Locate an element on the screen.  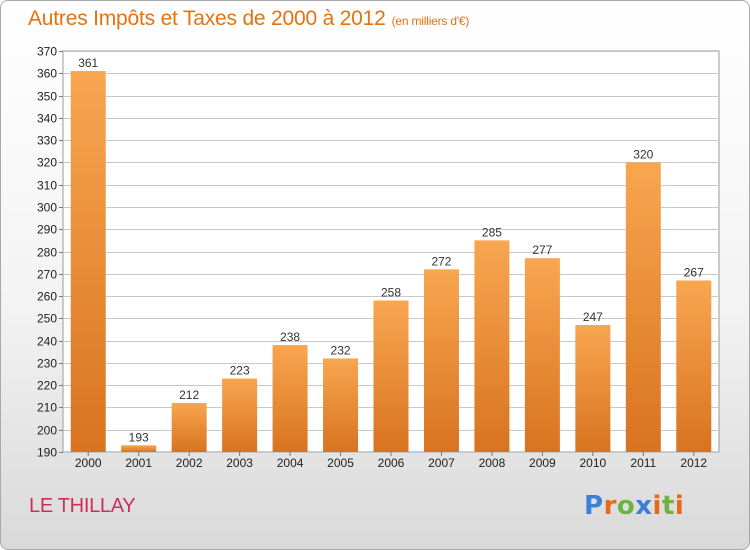
data-label: 193 is located at coordinates (139, 437).